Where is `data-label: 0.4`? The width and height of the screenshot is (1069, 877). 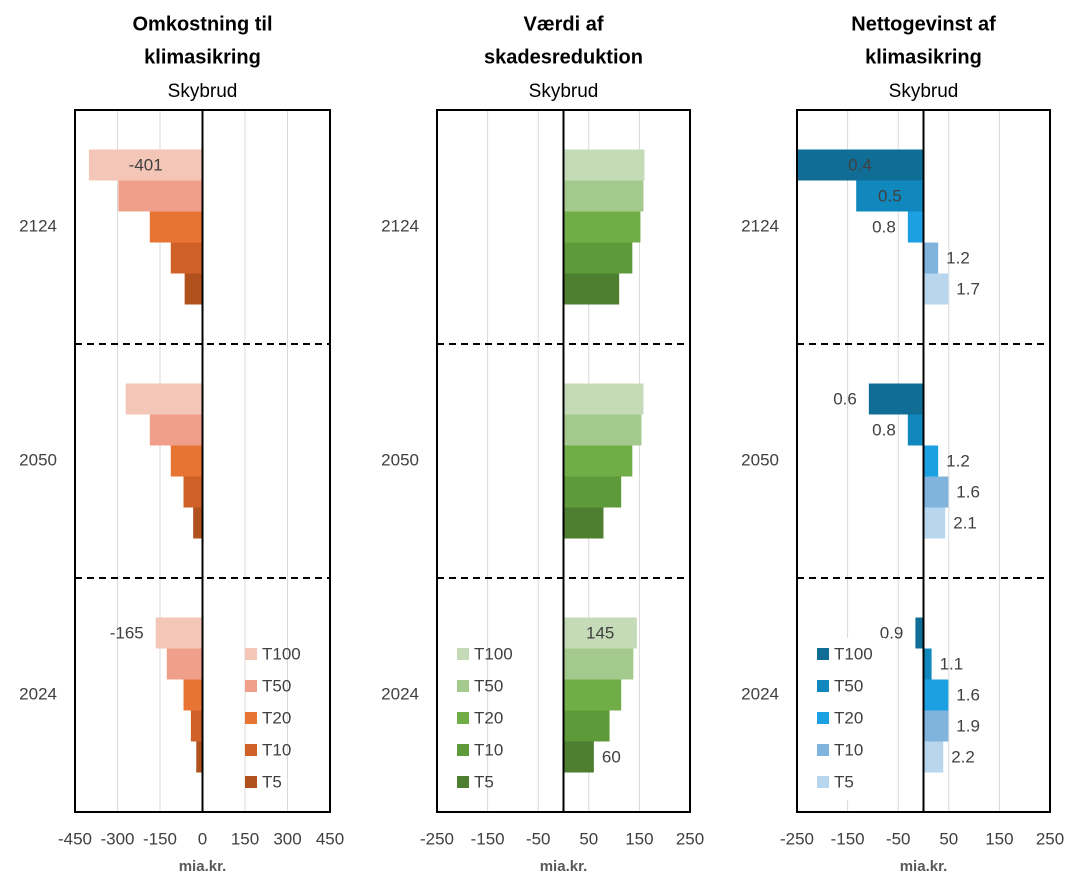
data-label: 0.4 is located at coordinates (860, 164).